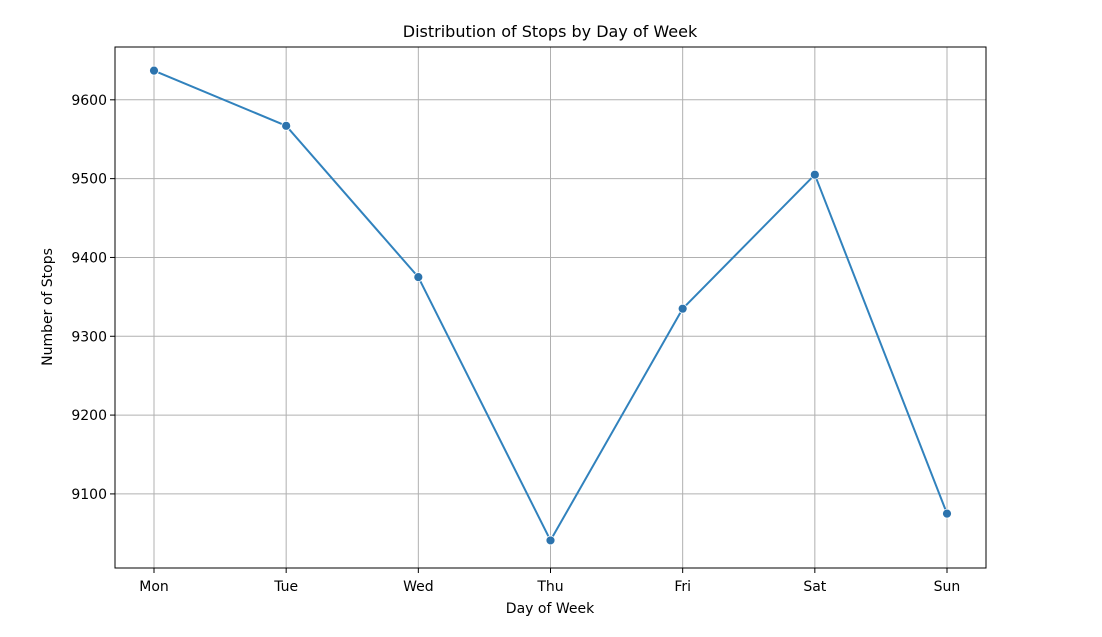 This screenshot has width=1102, height=637. I want to click on y-tick-label-9500: 9500, so click(89, 180).